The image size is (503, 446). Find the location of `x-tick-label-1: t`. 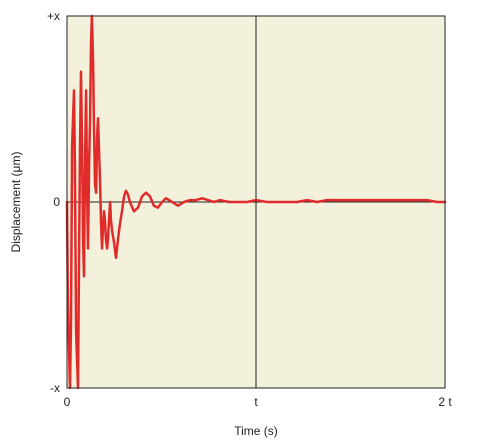

x-tick-label-1: t is located at coordinates (256, 402).